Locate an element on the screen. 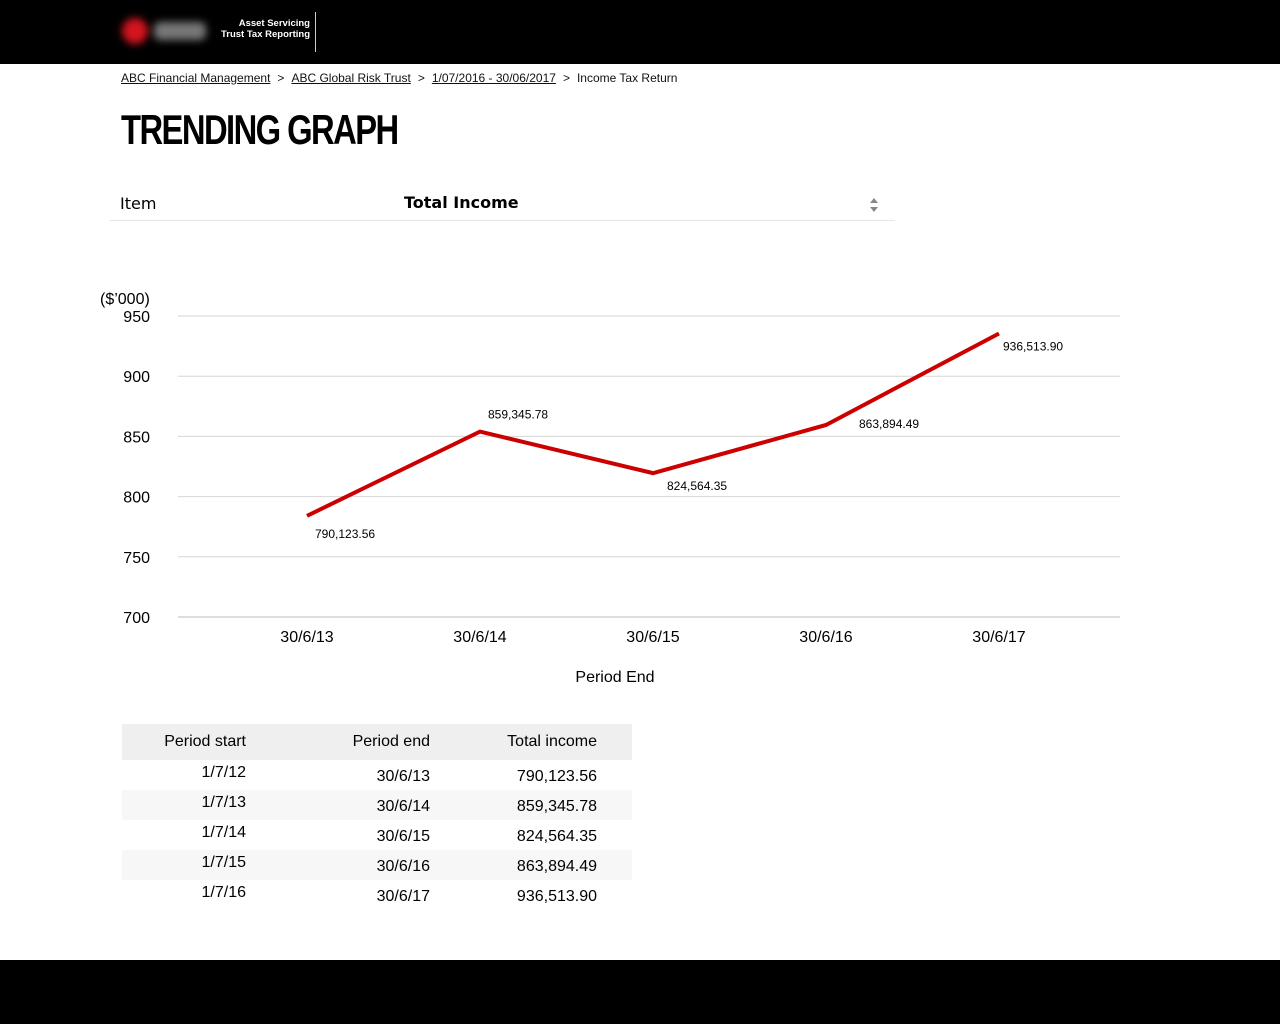 This screenshot has height=1024, width=1280. product-name: Asset Servicing Trust Tax Reporting is located at coordinates (262, 29).